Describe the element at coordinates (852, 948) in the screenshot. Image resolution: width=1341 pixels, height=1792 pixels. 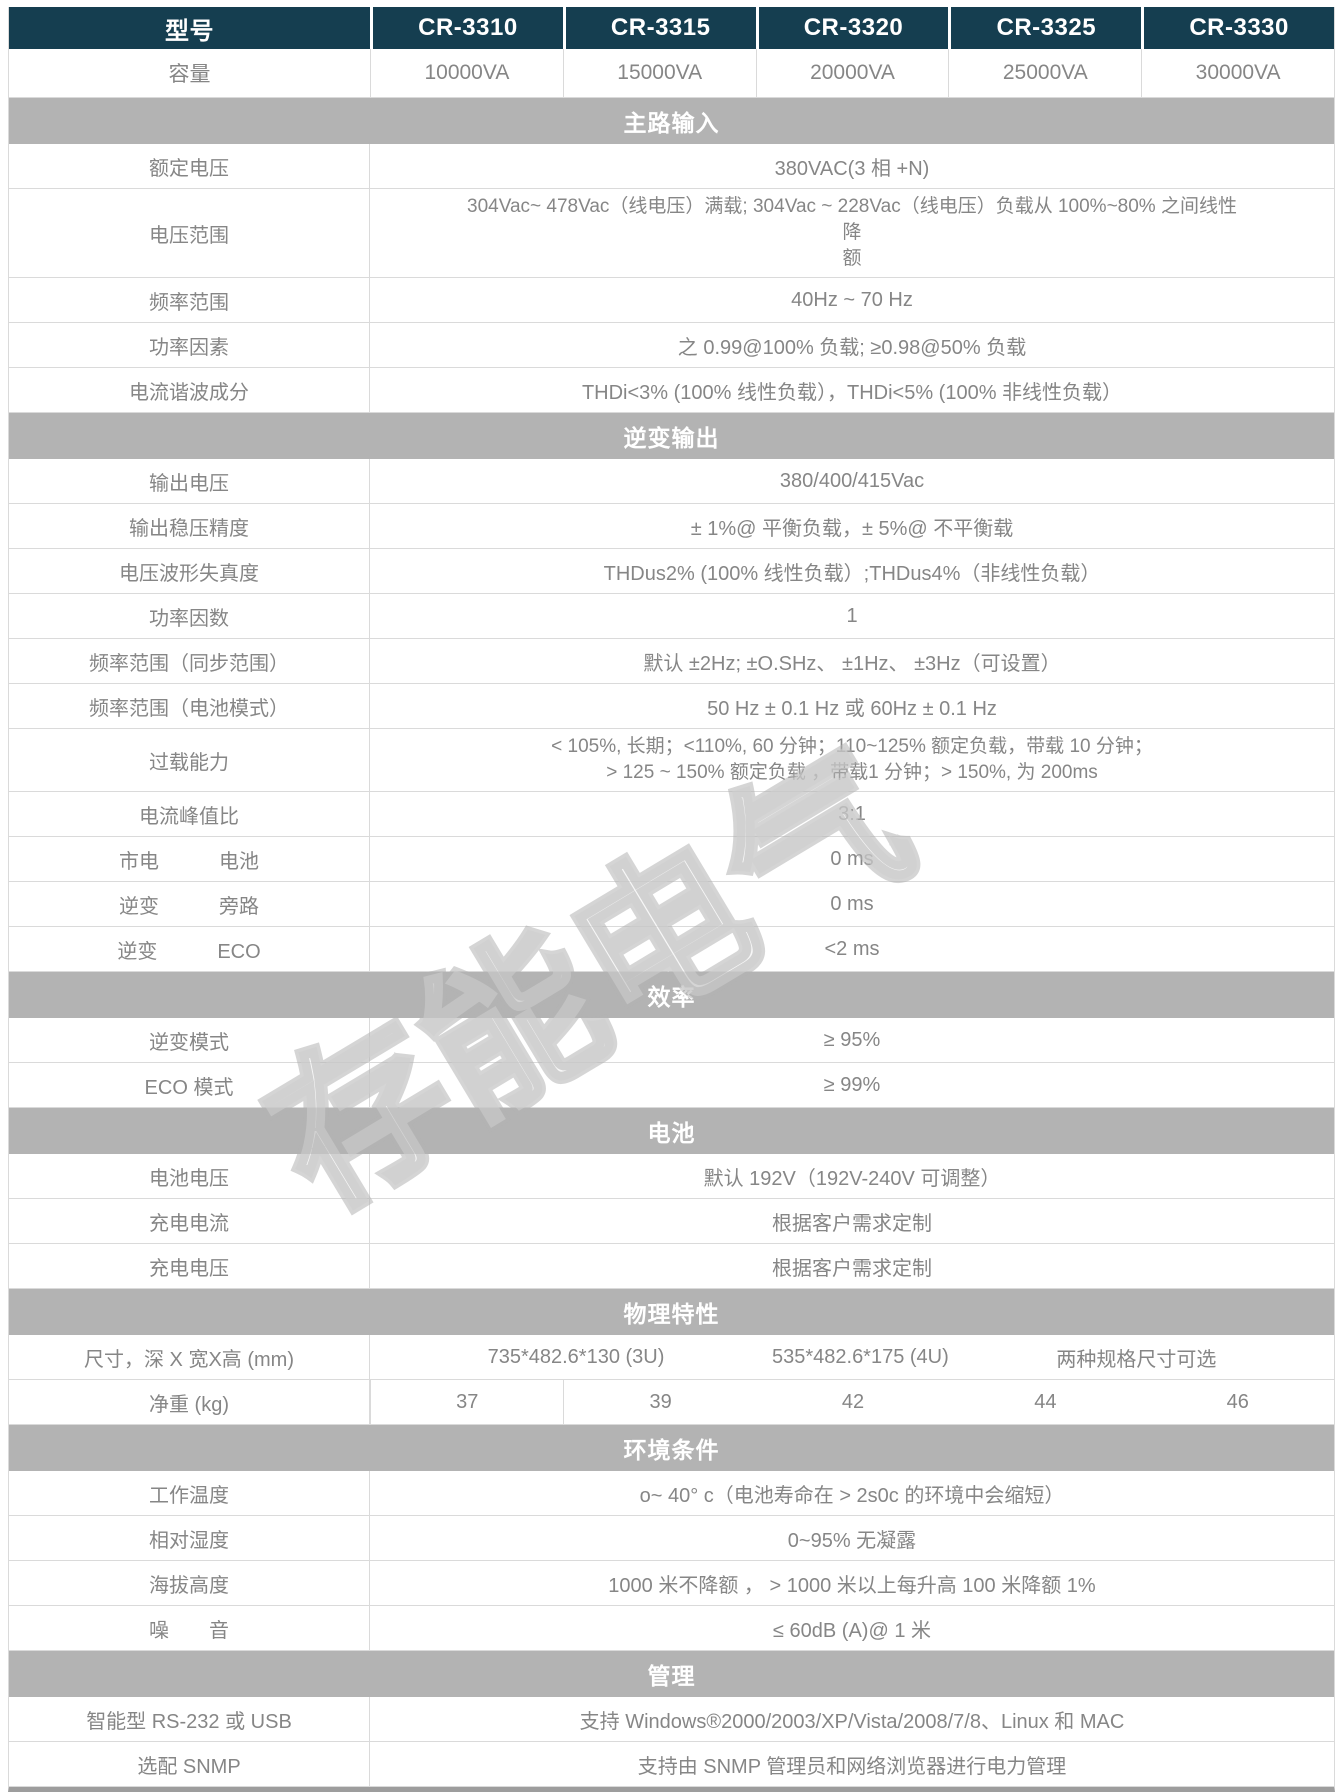
I see `row-value: <2 ms` at that location.